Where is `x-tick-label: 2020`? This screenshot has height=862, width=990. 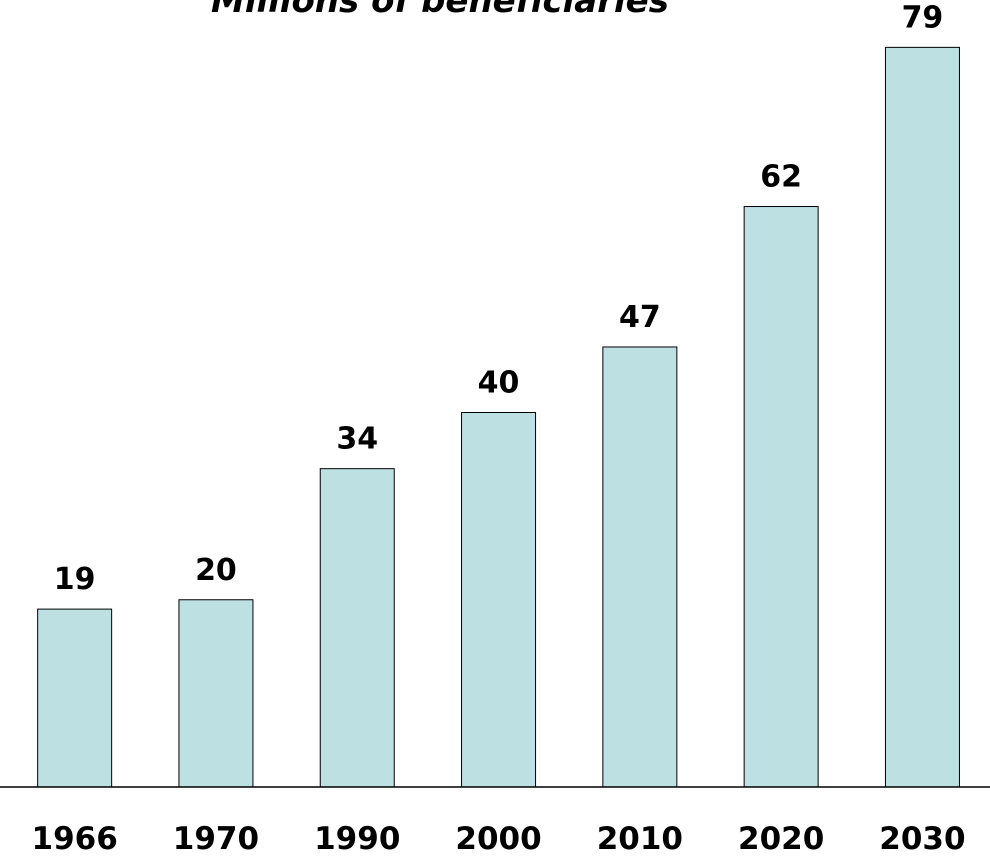 x-tick-label: 2020 is located at coordinates (781, 839).